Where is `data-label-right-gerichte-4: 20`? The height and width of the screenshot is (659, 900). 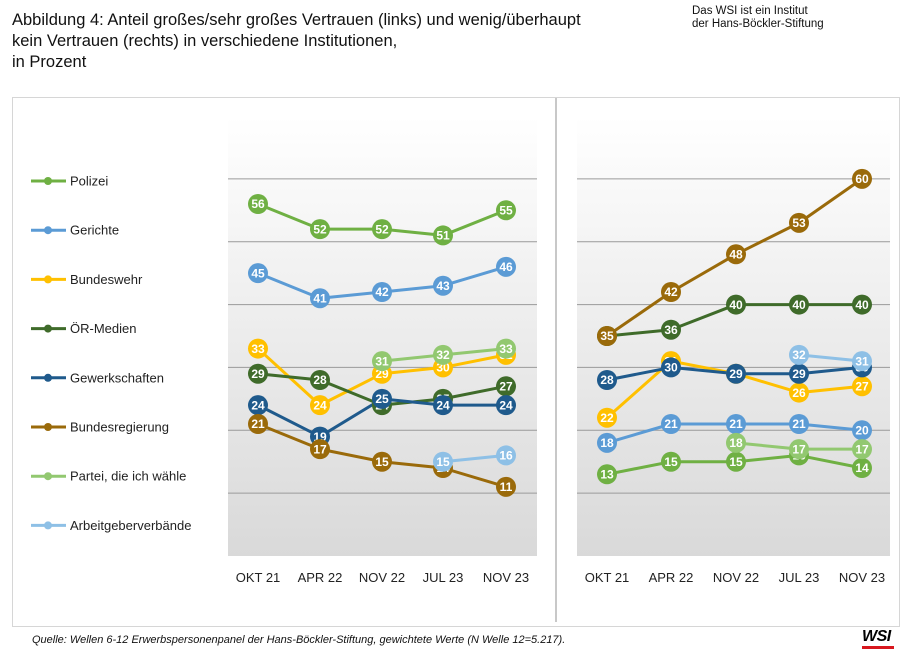
data-label-right-gerichte-4: 20 is located at coordinates (862, 430).